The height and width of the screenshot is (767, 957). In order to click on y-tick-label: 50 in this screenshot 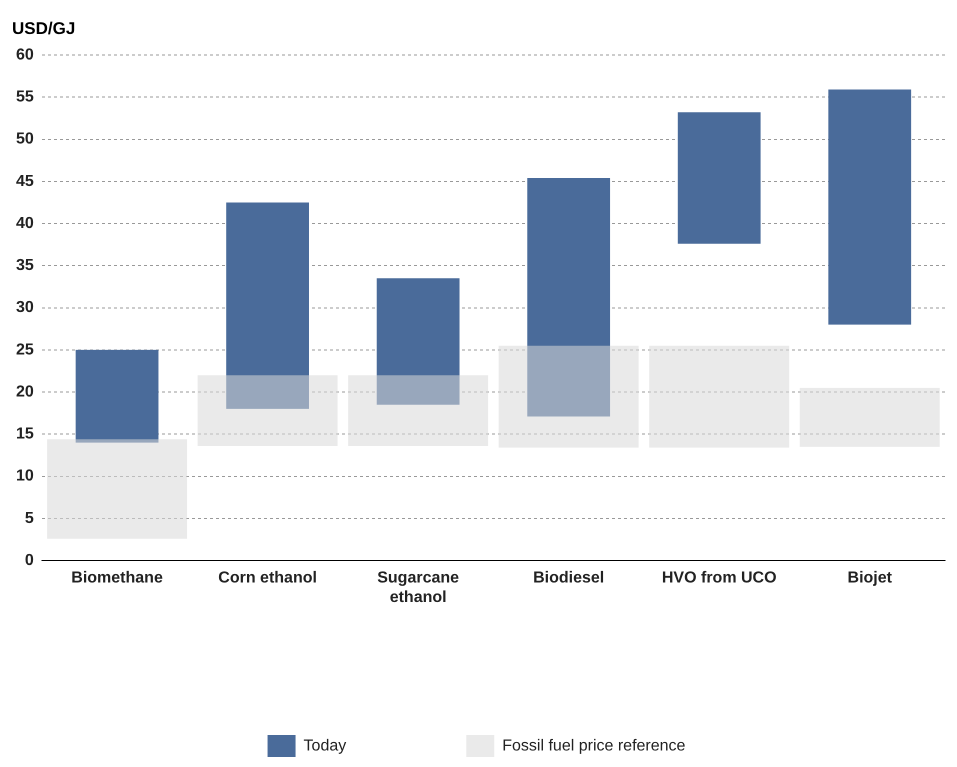, I will do `click(25, 139)`.